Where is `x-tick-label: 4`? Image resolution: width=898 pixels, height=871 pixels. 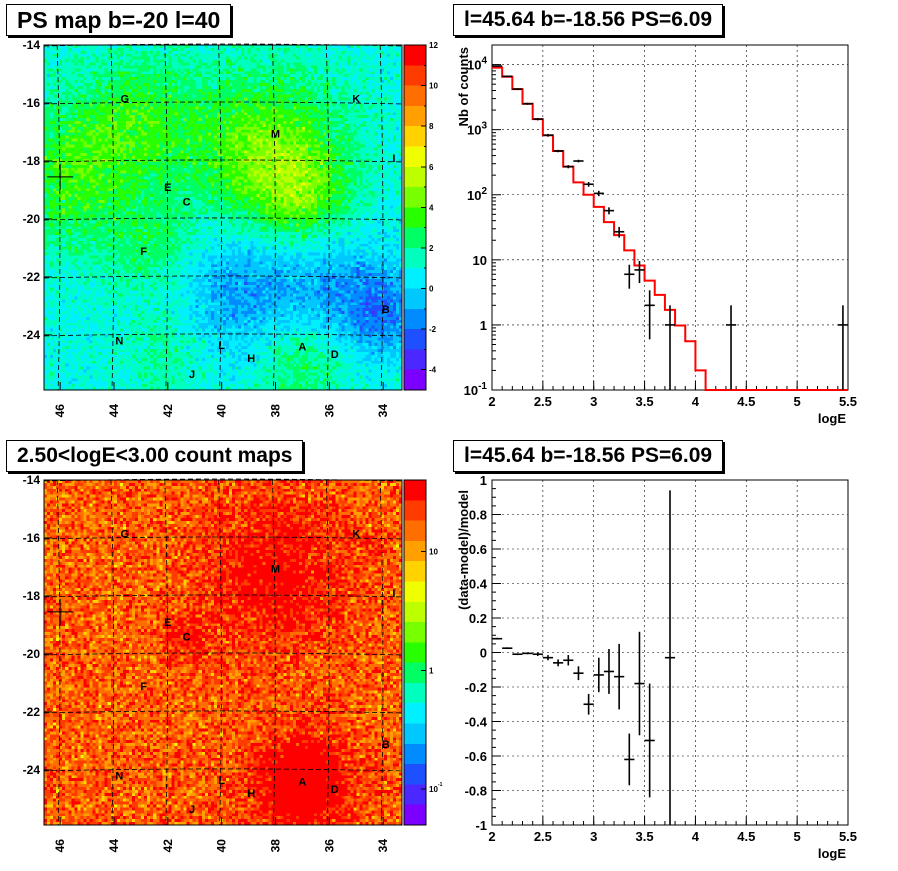
x-tick-label: 4 is located at coordinates (696, 401).